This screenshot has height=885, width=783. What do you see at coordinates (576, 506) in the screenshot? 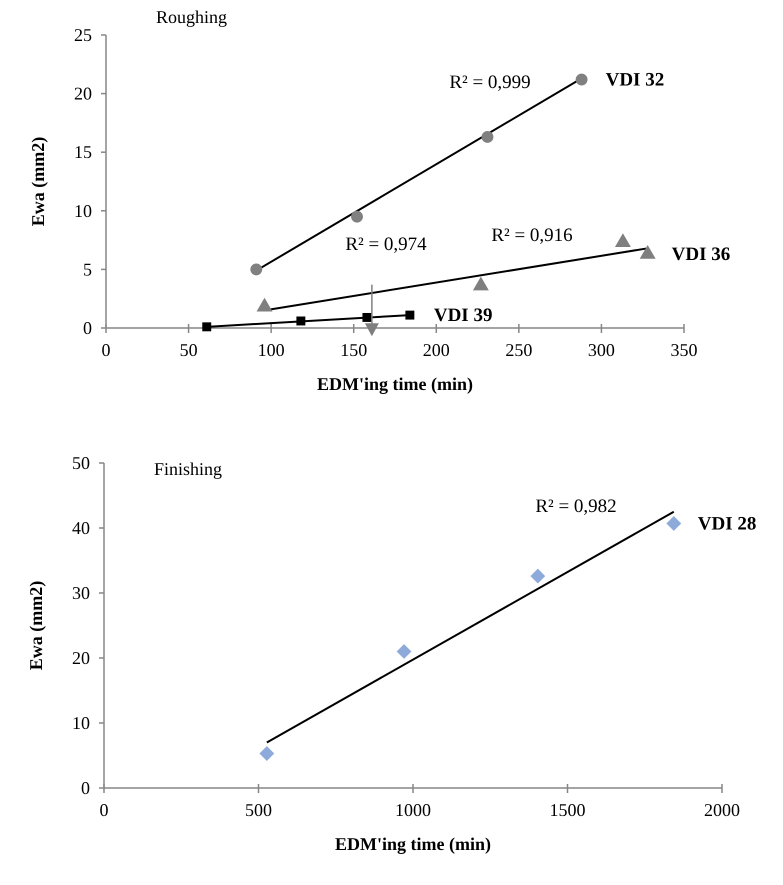
I see `annotation: R² = 0,982` at bounding box center [576, 506].